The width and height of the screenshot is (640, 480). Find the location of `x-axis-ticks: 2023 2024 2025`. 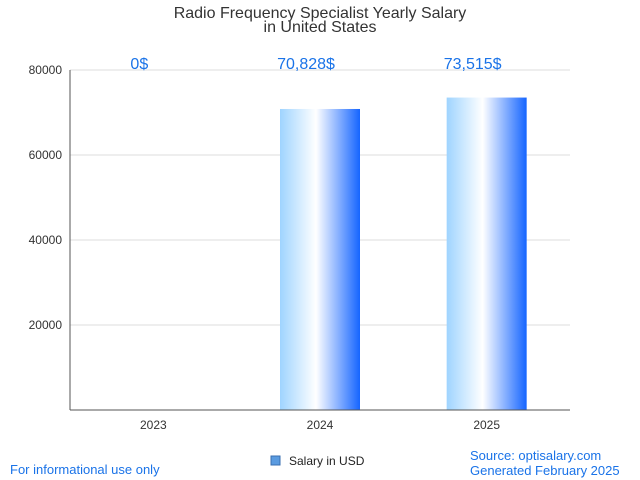

x-axis-ticks: 2023 2024 2025 is located at coordinates (320, 425).